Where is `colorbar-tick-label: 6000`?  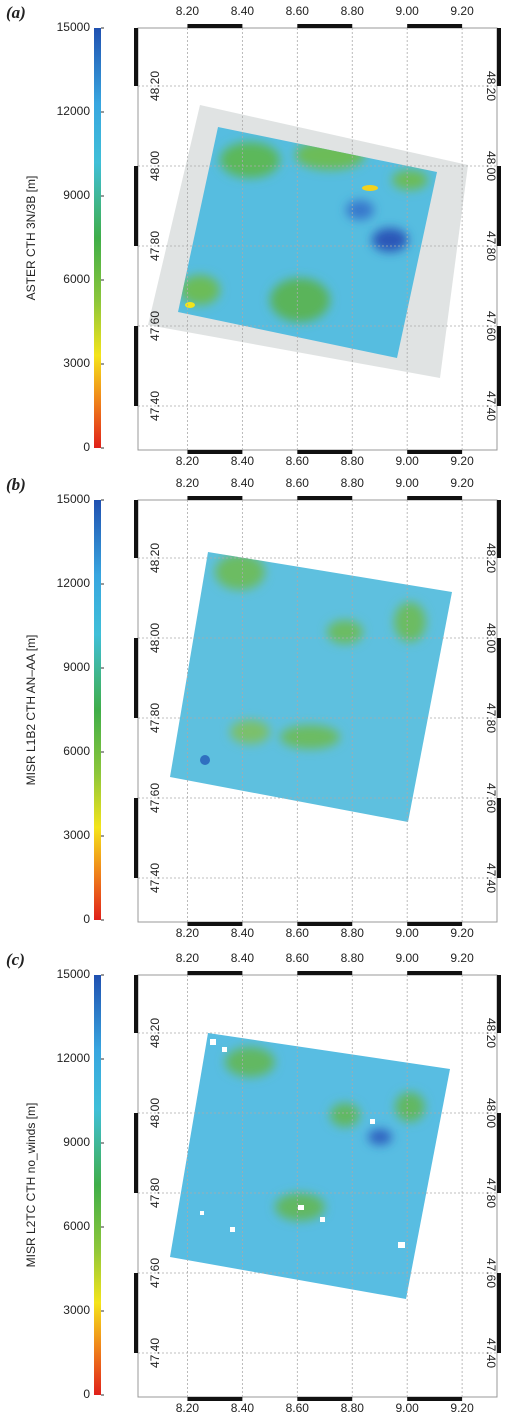
colorbar-tick-label: 6000 is located at coordinates (76, 1226).